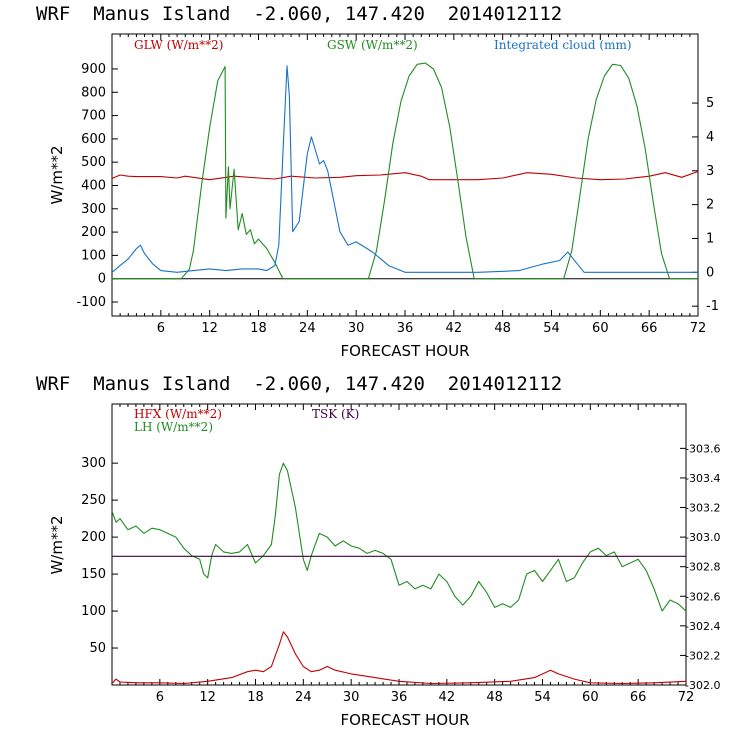 This screenshot has height=740, width=740. What do you see at coordinates (702, 626) in the screenshot?
I see `y2-tick-label: -302.4` at bounding box center [702, 626].